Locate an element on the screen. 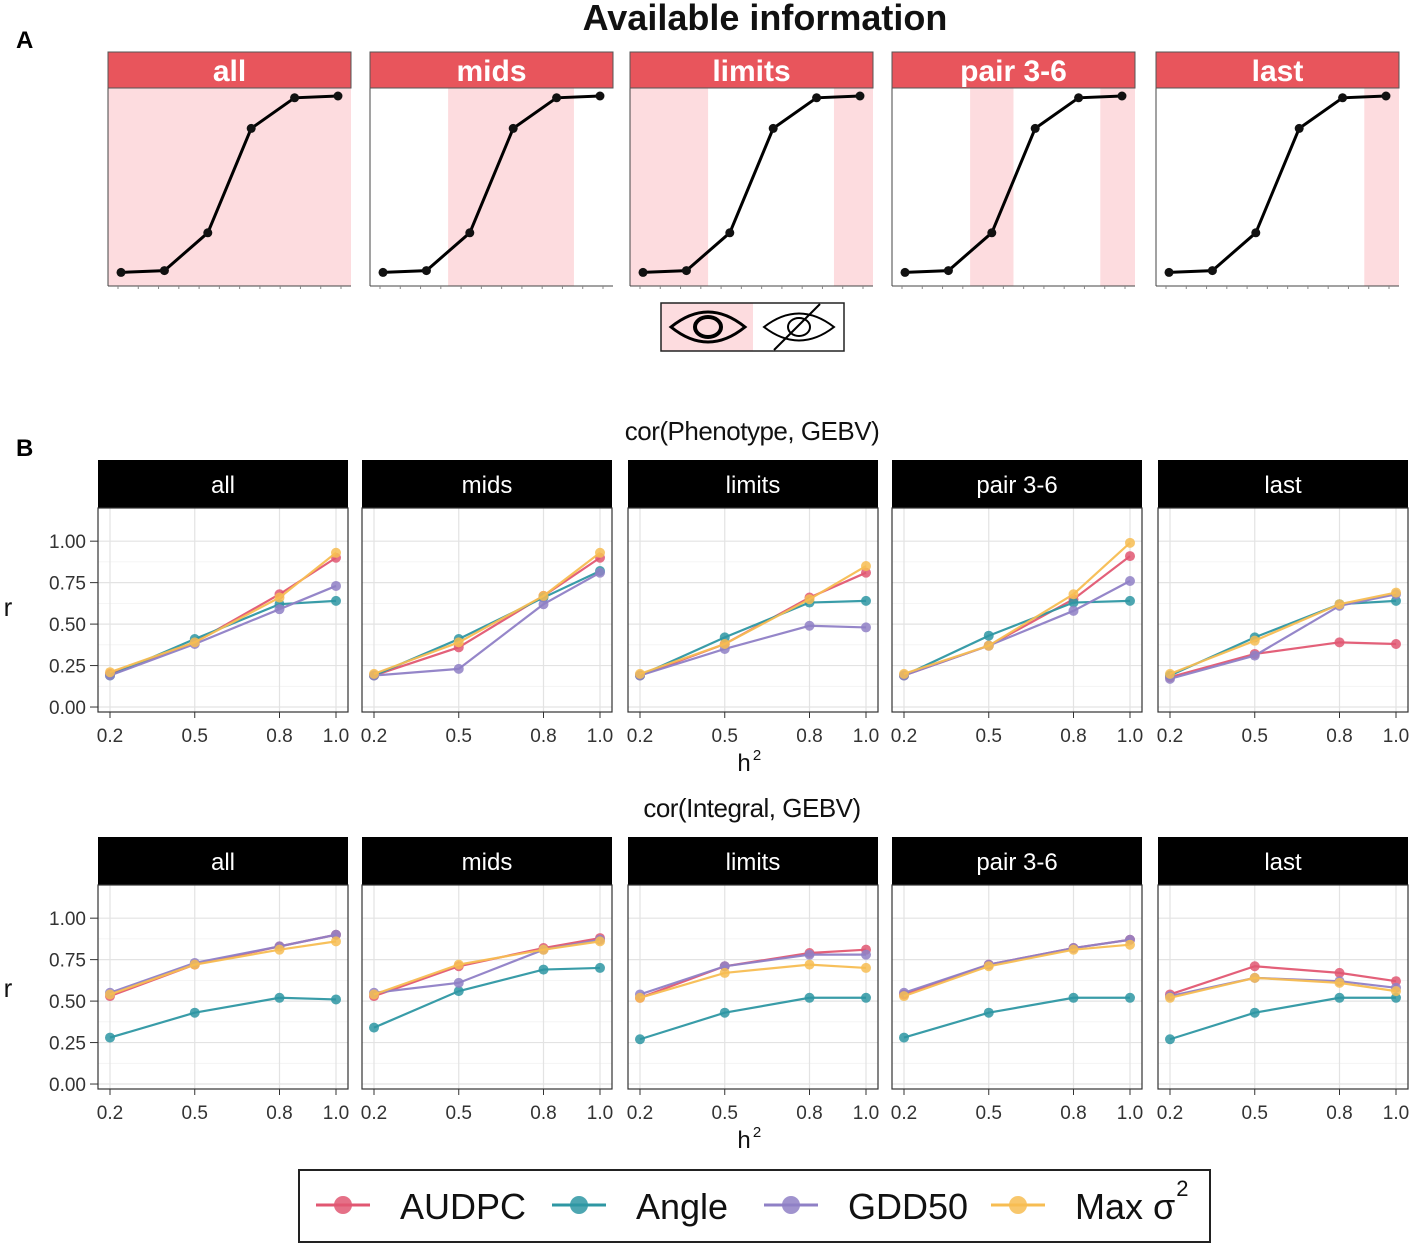 The height and width of the screenshot is (1249, 1416). a-facet-pair-3-6: pair 3-6 is located at coordinates (1013, 170).